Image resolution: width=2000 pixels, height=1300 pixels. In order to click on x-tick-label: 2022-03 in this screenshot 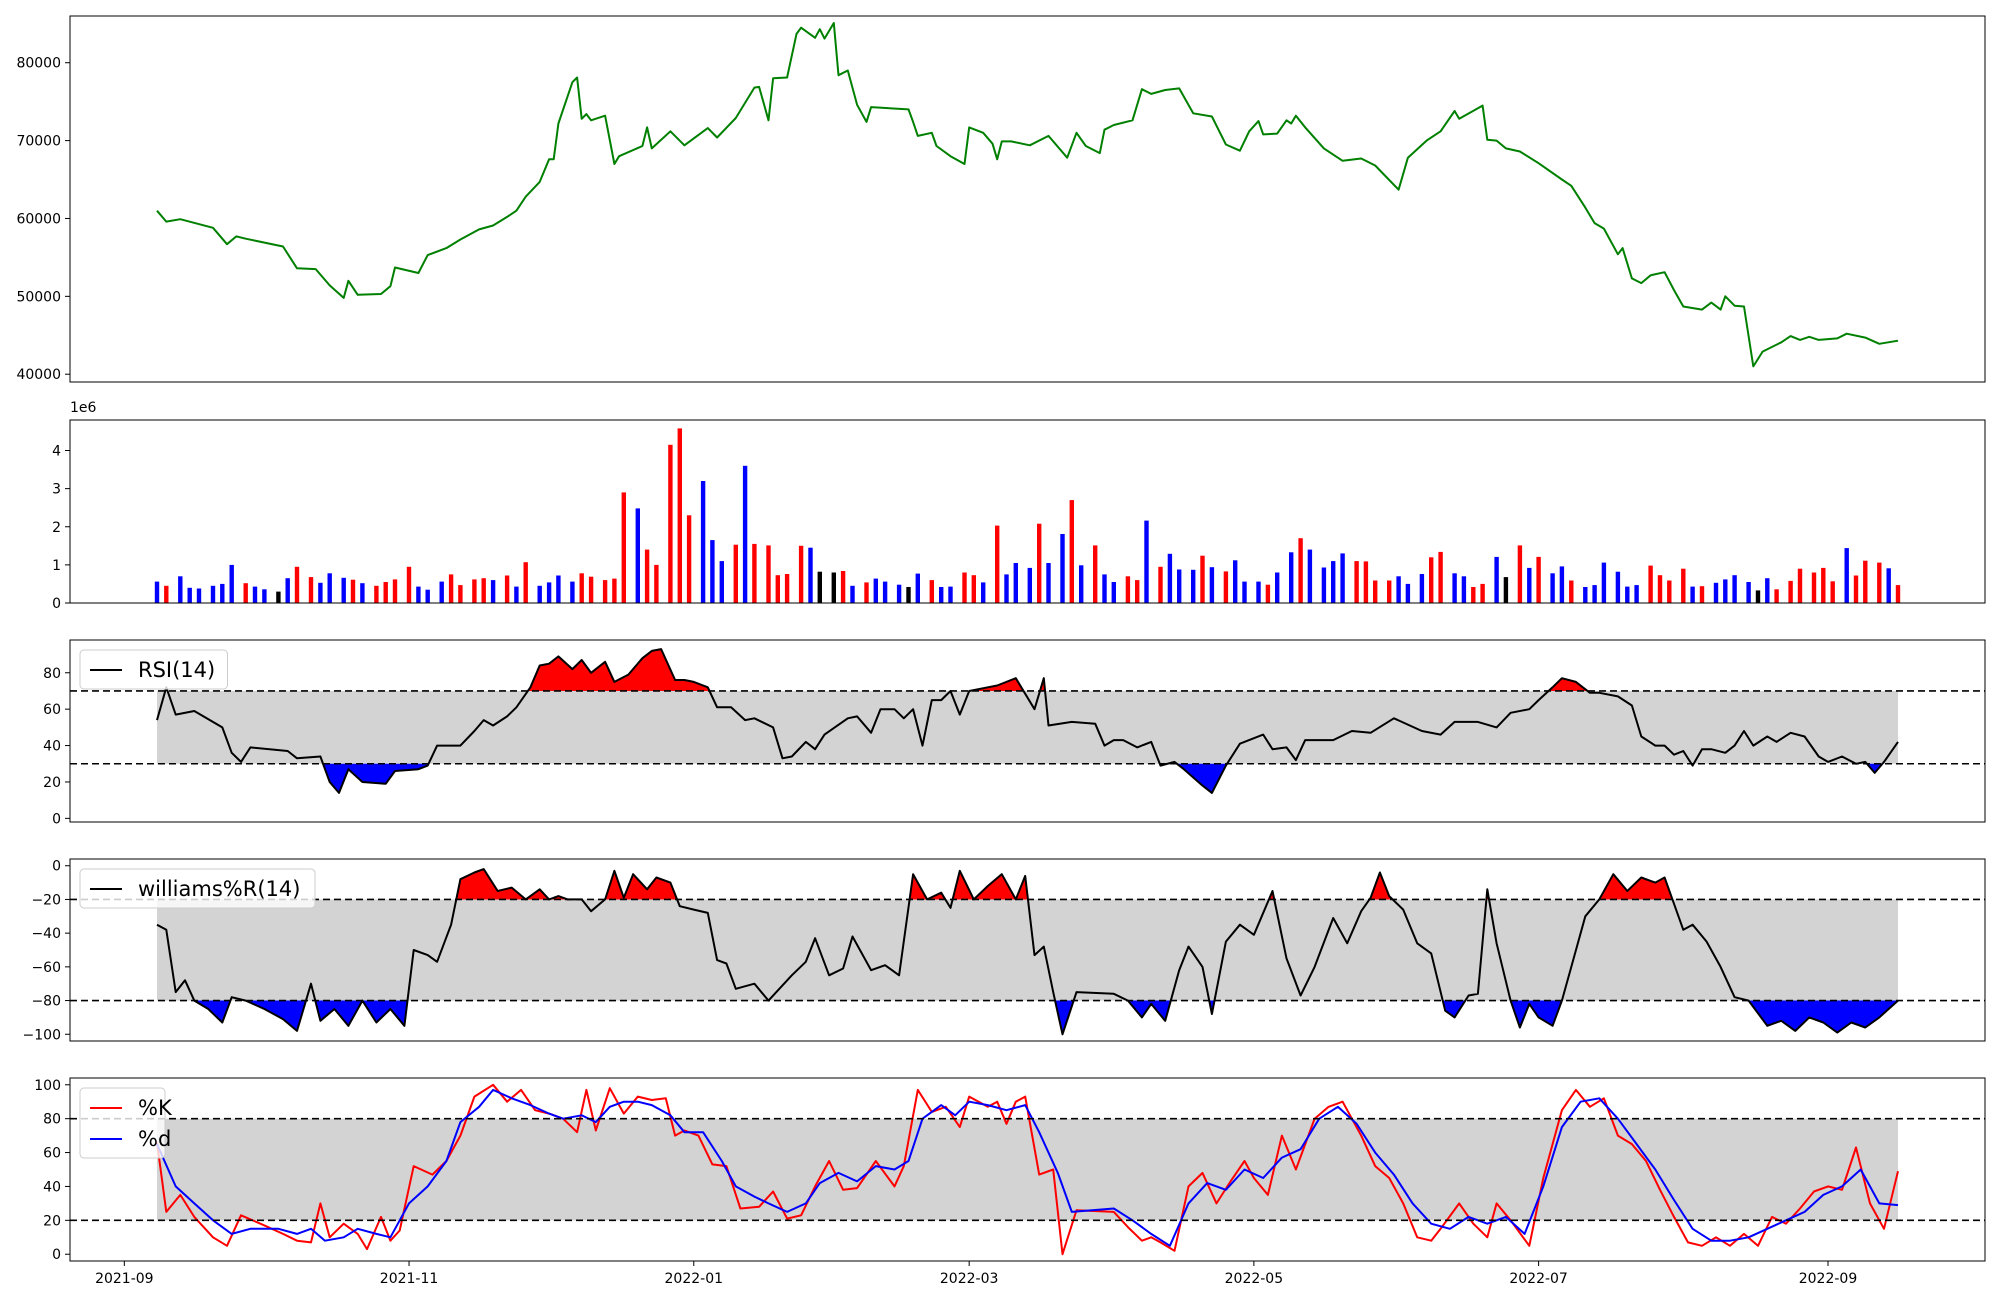, I will do `click(969, 1279)`.